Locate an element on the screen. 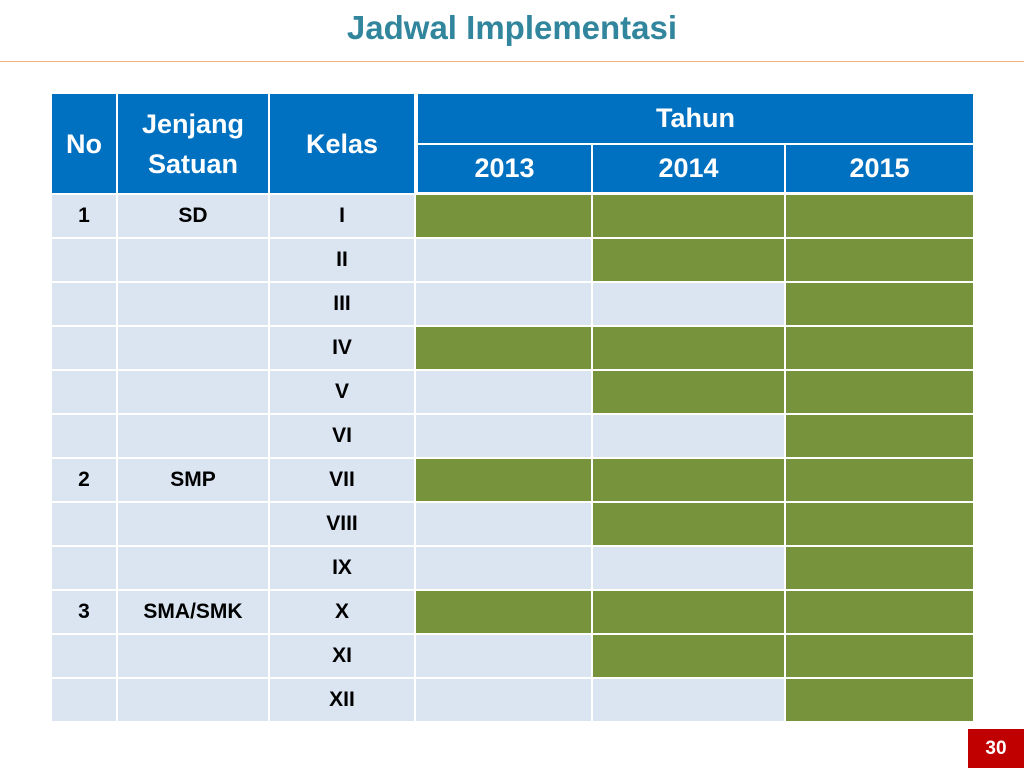 This screenshot has height=768, width=1024. table-row: VI is located at coordinates (513, 437).